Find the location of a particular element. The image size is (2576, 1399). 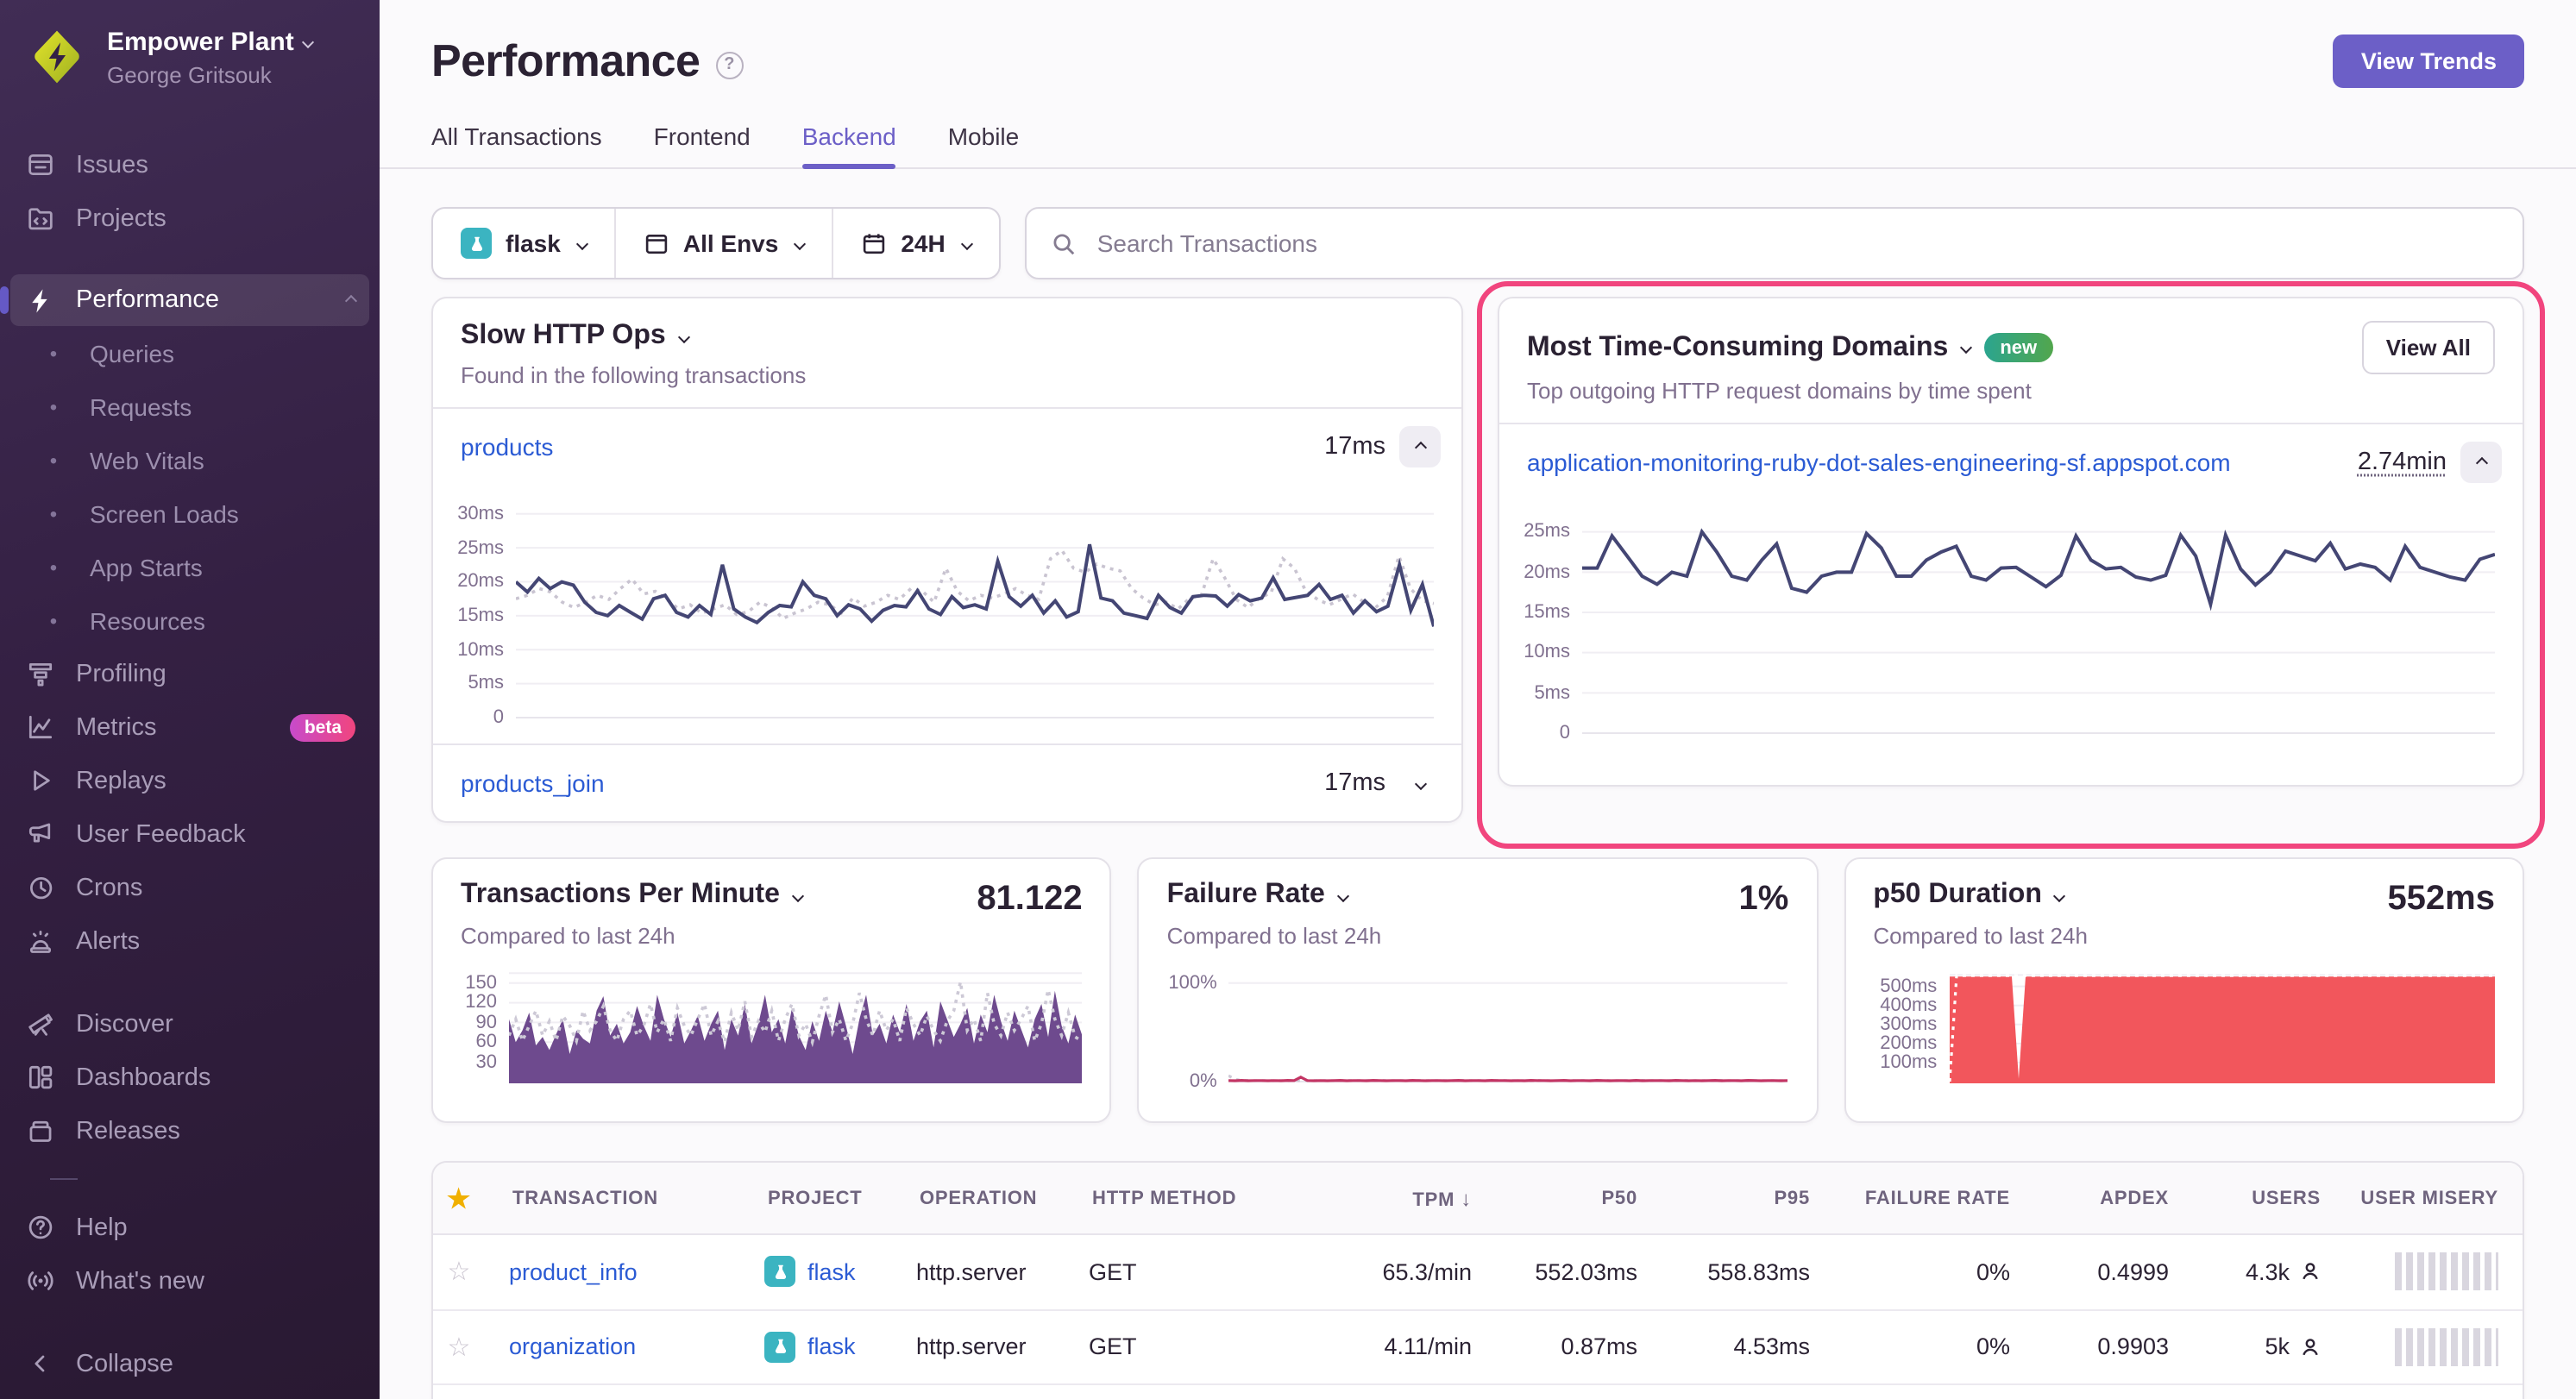

products-join-link: products_join is located at coordinates (533, 783).